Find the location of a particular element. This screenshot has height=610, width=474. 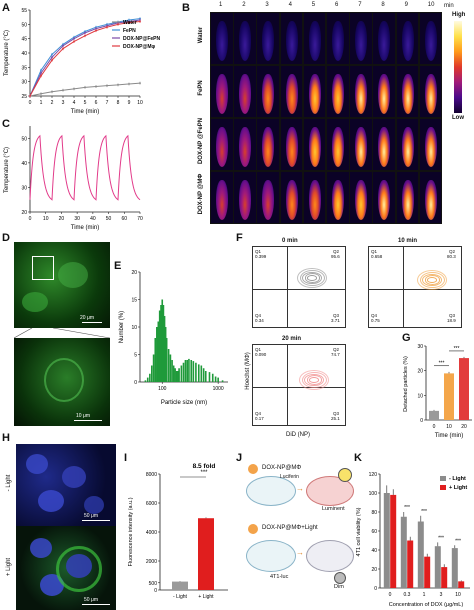

panel-g-xlabel: Time (min) is located at coordinates (449, 436).